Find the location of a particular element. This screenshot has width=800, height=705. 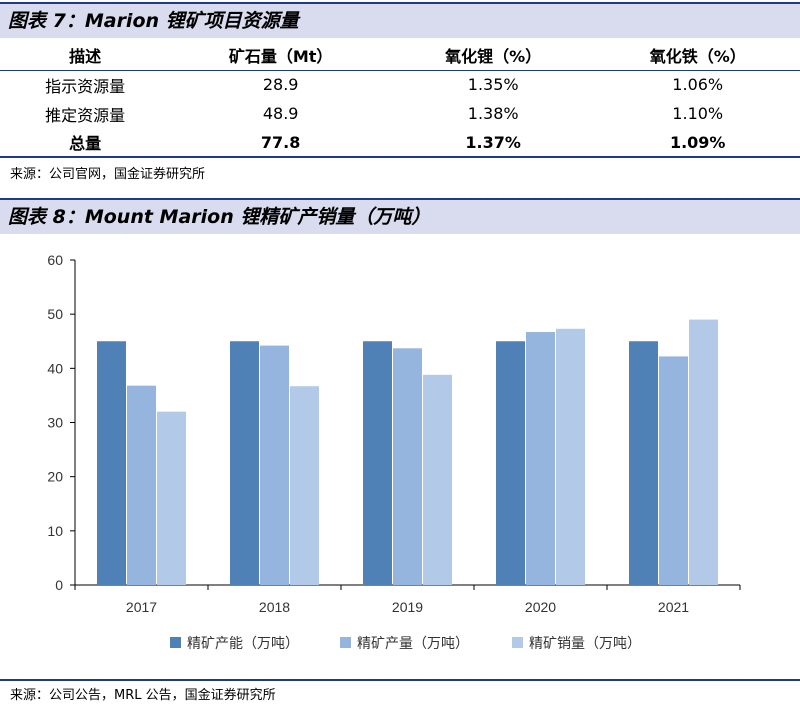

x-tick-label: 2017 is located at coordinates (141, 607).